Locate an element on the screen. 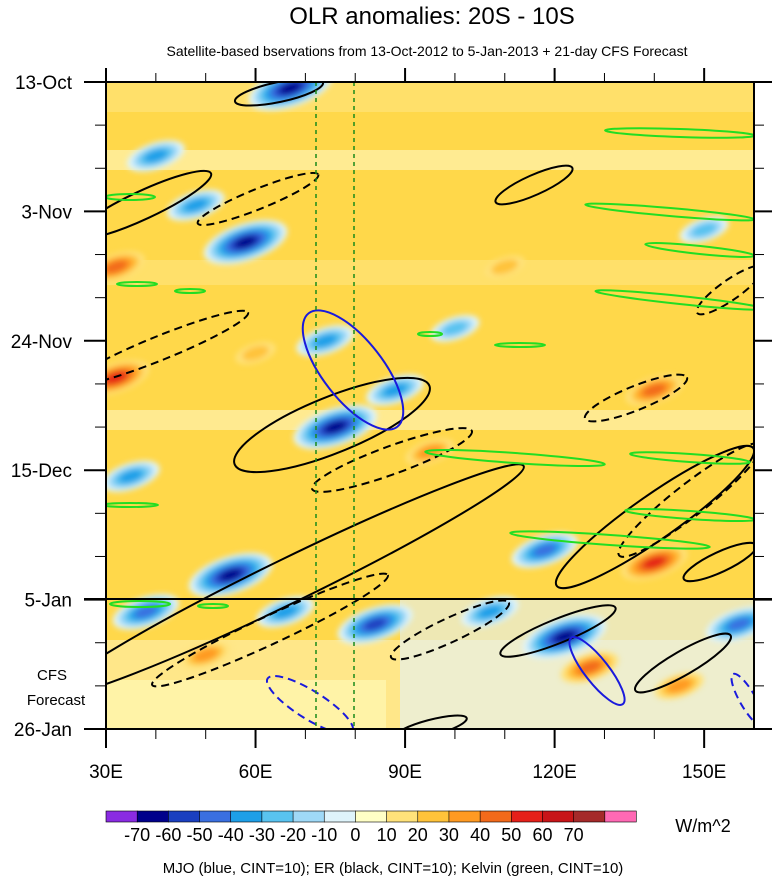 The width and height of the screenshot is (772, 878). colorbar-label: 70 is located at coordinates (574, 835).